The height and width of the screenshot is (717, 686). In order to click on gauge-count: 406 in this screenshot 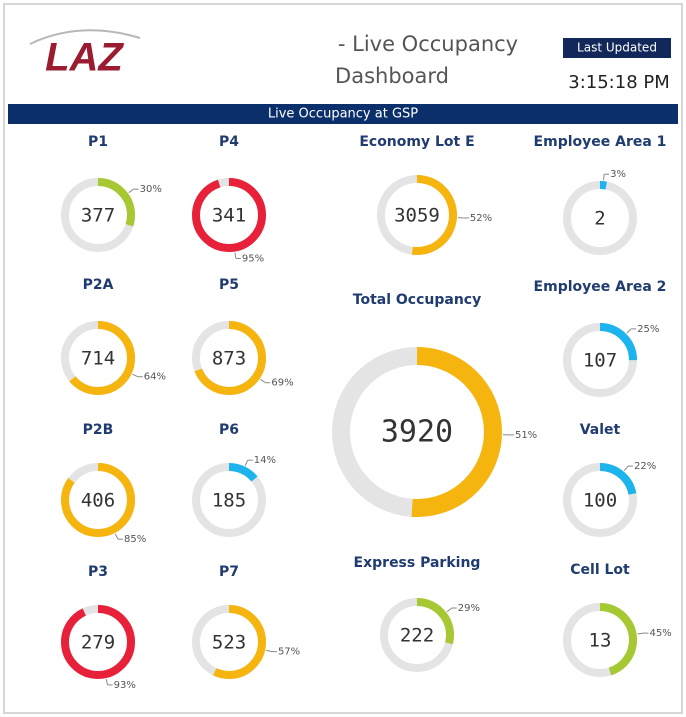, I will do `click(98, 501)`.